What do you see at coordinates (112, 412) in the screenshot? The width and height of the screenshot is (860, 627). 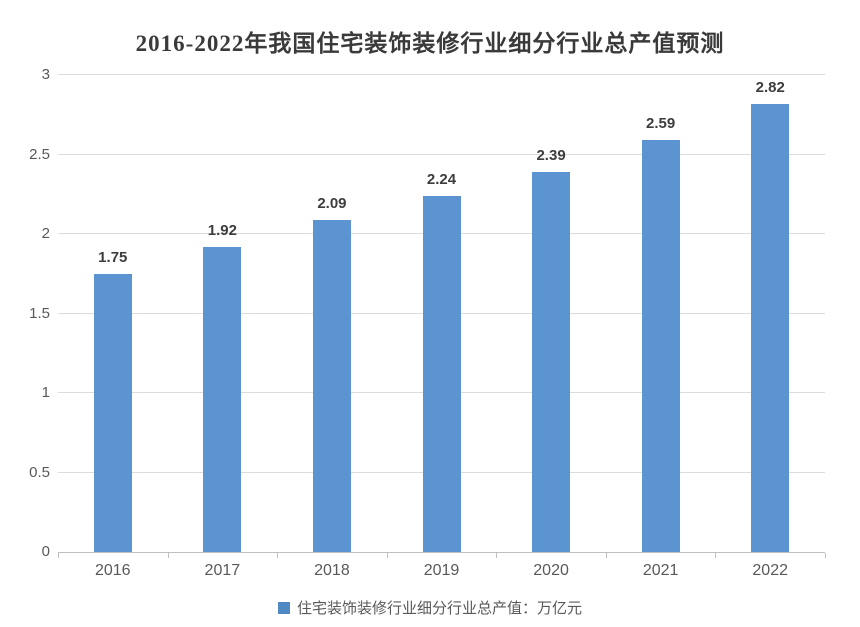 I see `bar-2016` at bounding box center [112, 412].